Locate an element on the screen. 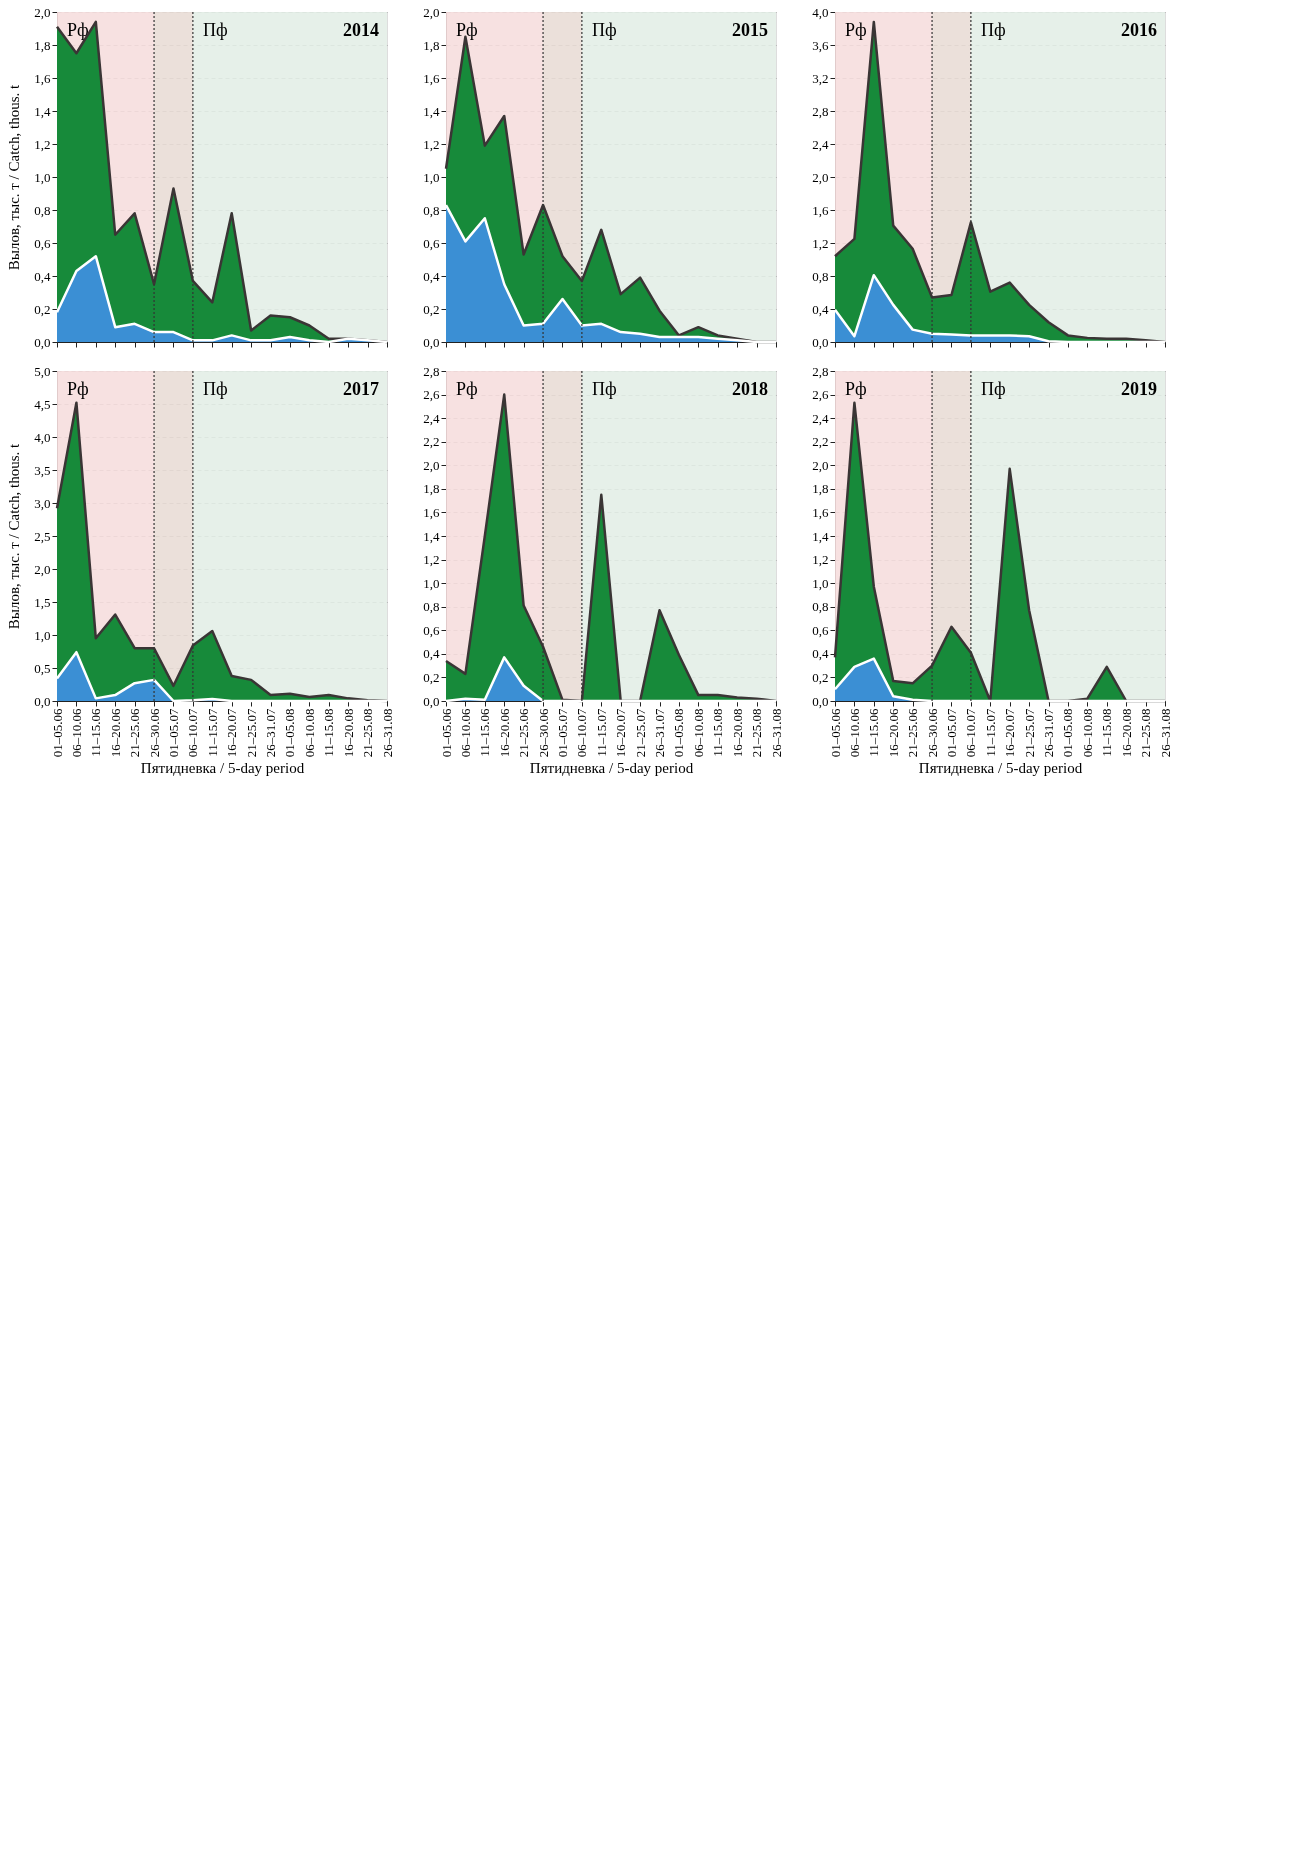 This screenshot has height=1863, width=1299. chart-title: 2017 is located at coordinates (361, 389).